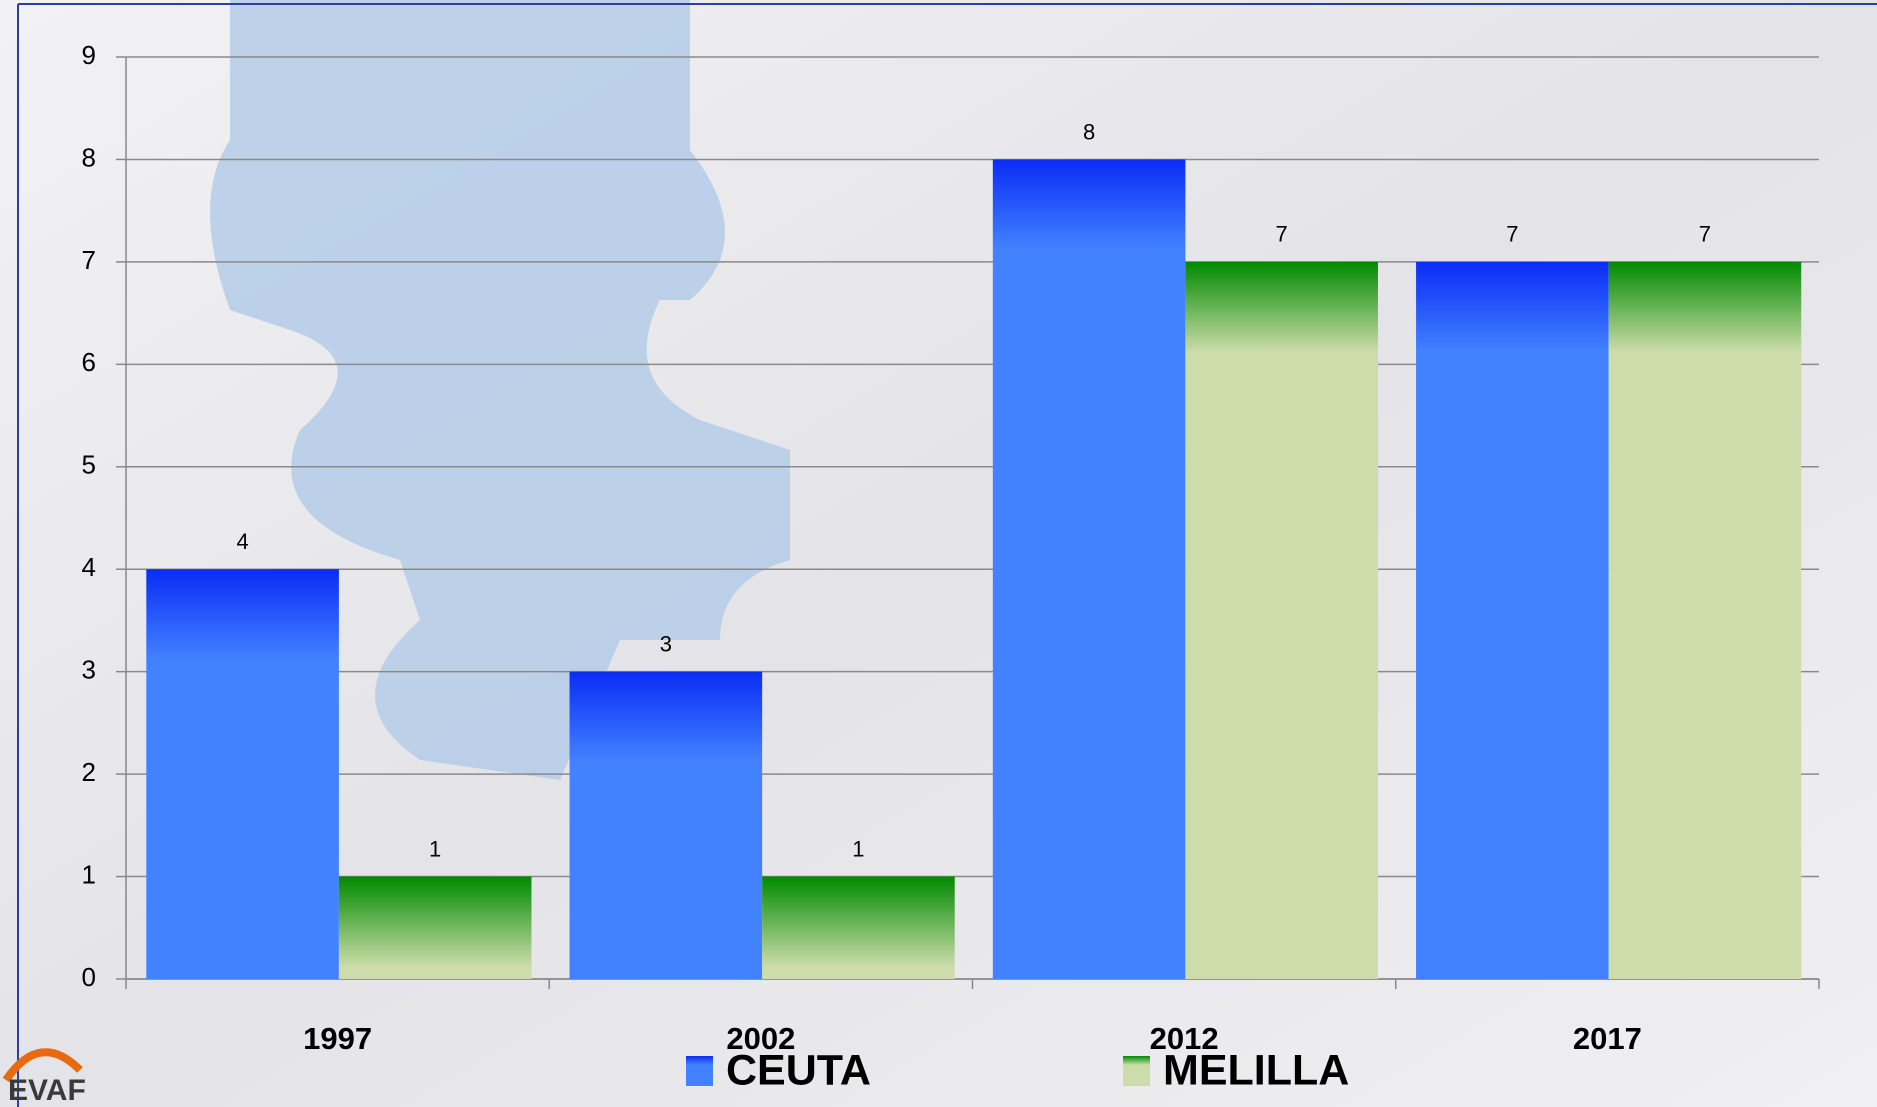 This screenshot has width=1877, height=1107. What do you see at coordinates (47, 1090) in the screenshot?
I see `logo-text: EVAF` at bounding box center [47, 1090].